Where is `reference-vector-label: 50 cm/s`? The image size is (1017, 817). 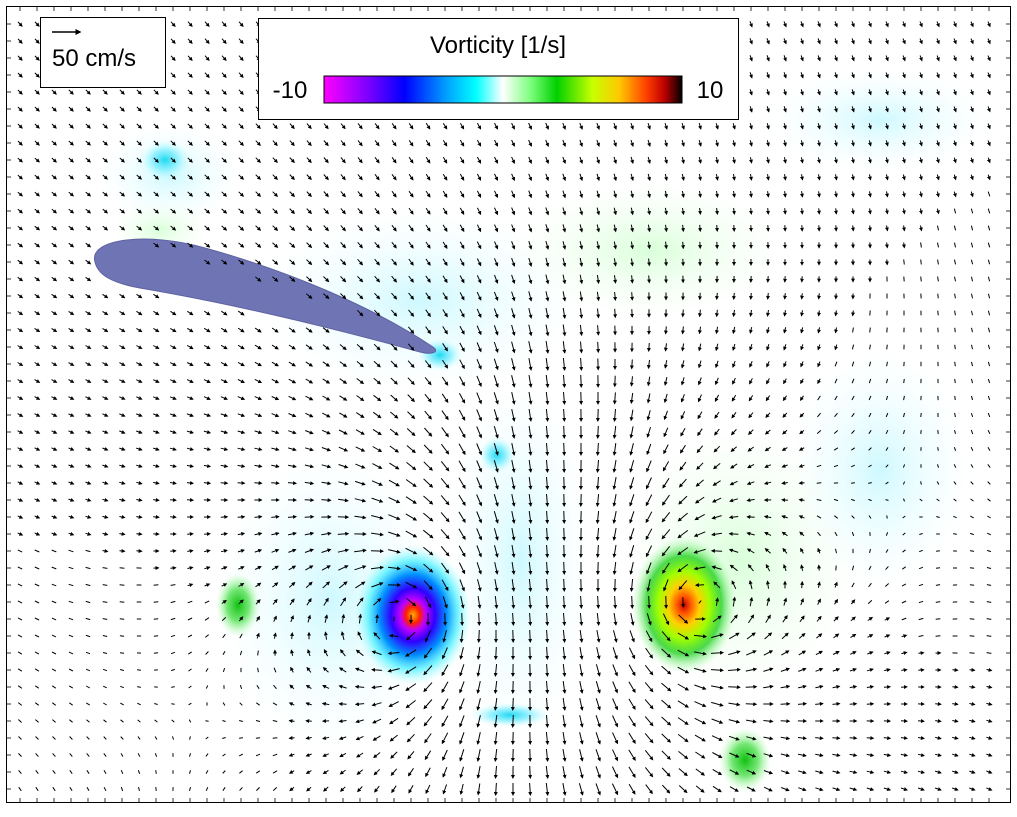
reference-vector-label: 50 cm/s is located at coordinates (94, 58).